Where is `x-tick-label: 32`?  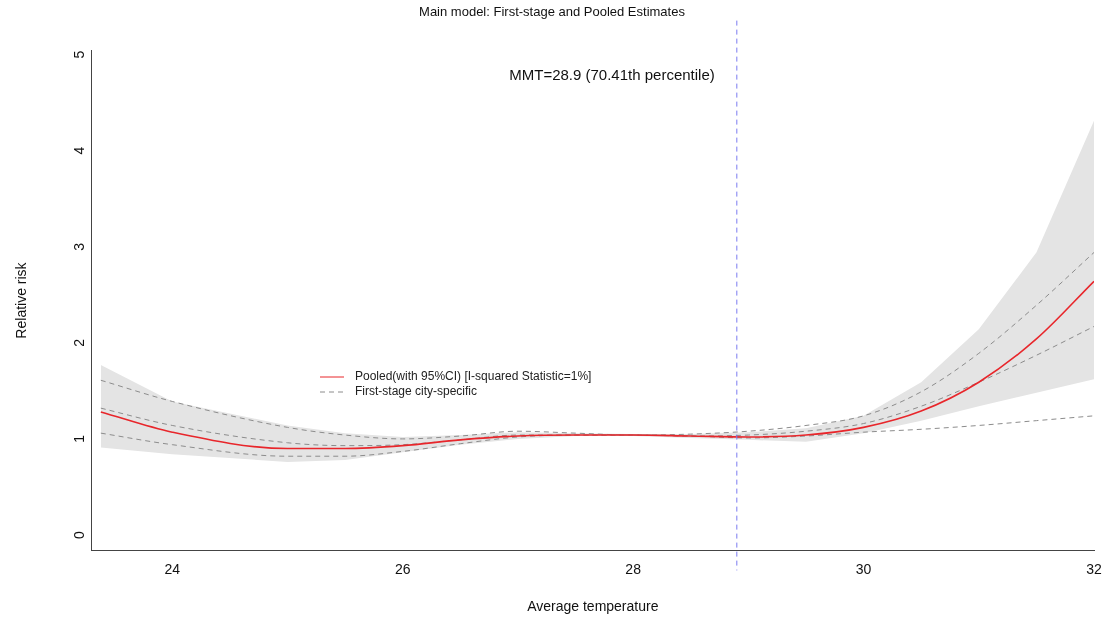 x-tick-label: 32 is located at coordinates (1094, 568).